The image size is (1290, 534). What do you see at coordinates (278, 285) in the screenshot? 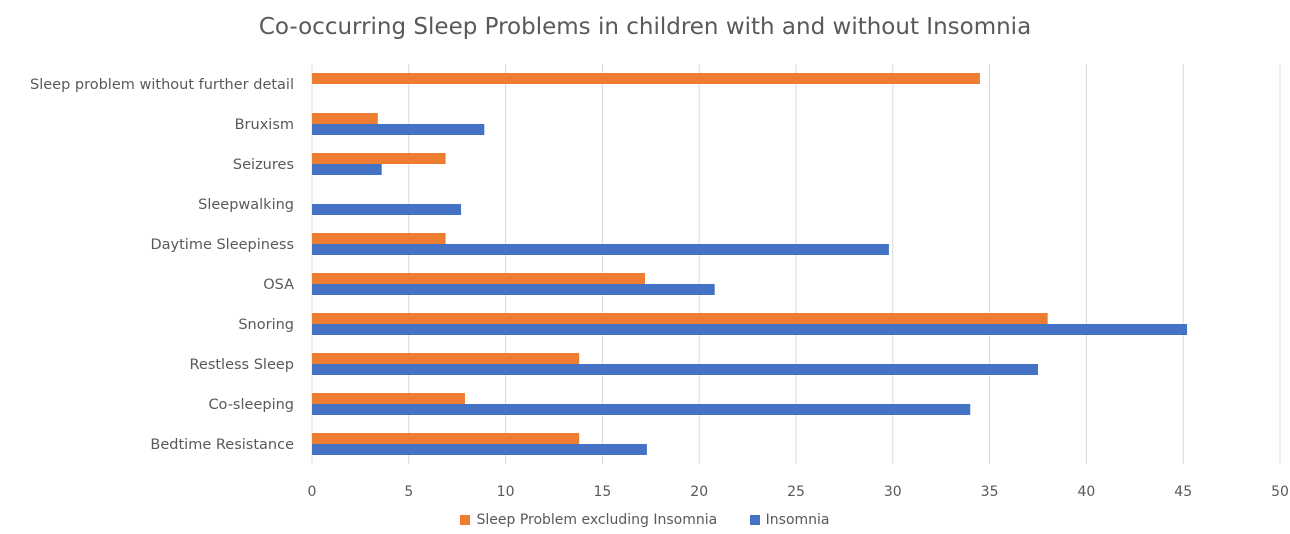
I see `y-category-label: OSA` at bounding box center [278, 285].